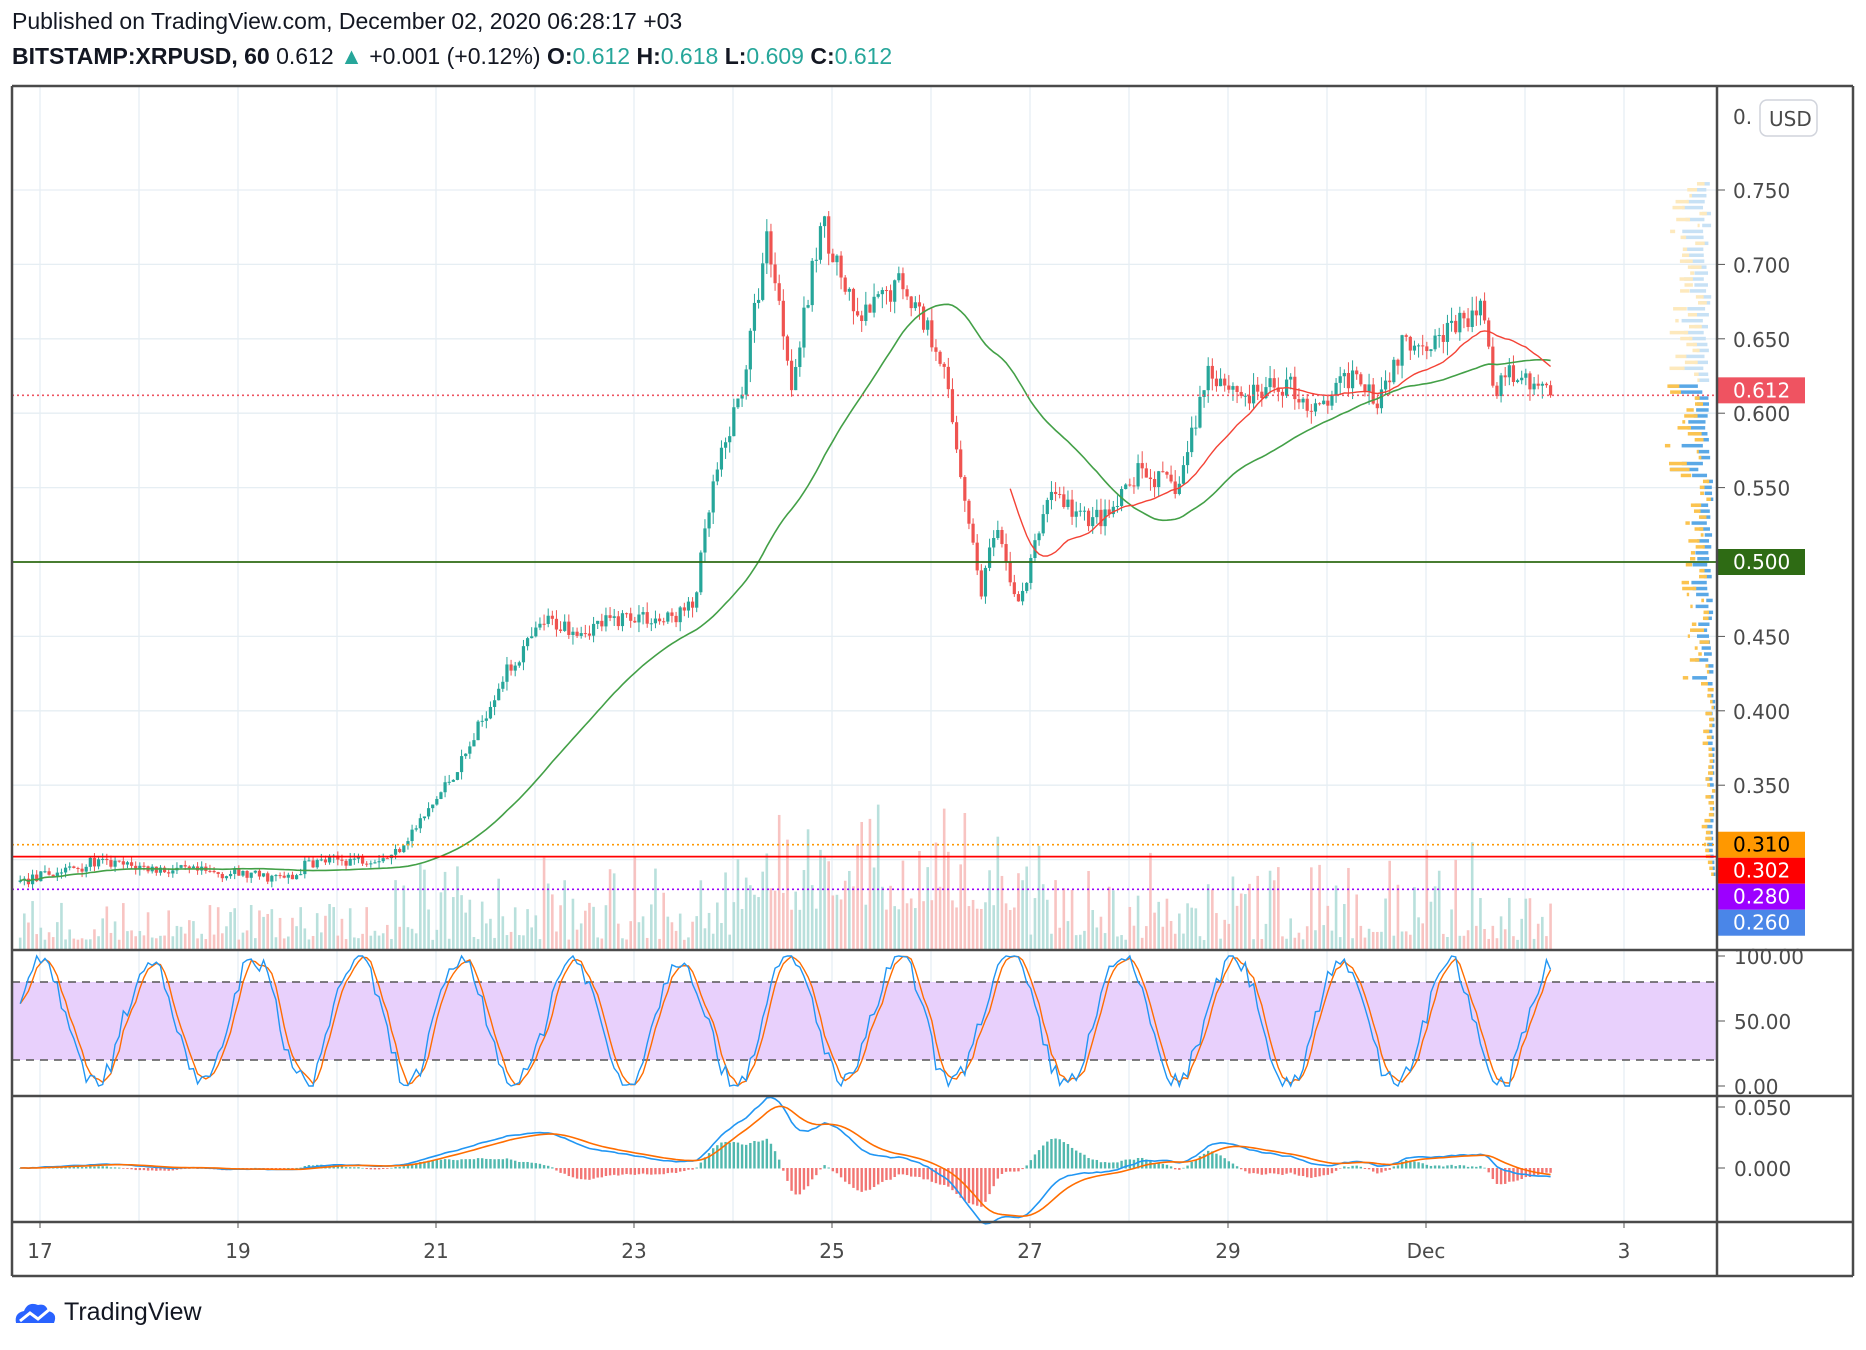  Describe the element at coordinates (1761, 871) in the screenshot. I see `price-level-label: 0.302` at that location.